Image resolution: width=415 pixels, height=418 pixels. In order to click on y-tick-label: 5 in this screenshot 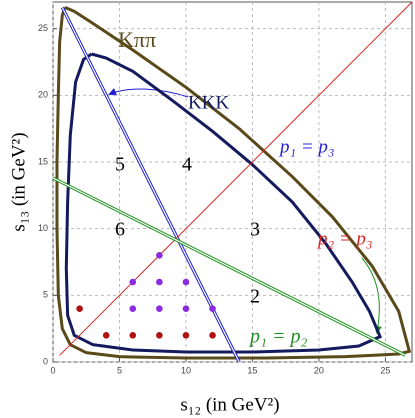, I will do `click(45, 295)`.